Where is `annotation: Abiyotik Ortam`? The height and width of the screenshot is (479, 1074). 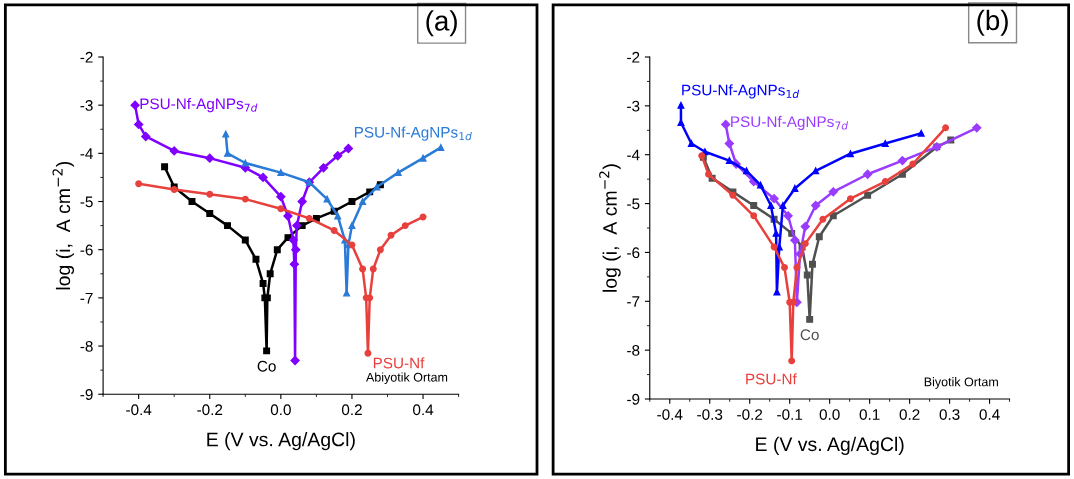 annotation: Abiyotik Ortam is located at coordinates (407, 378).